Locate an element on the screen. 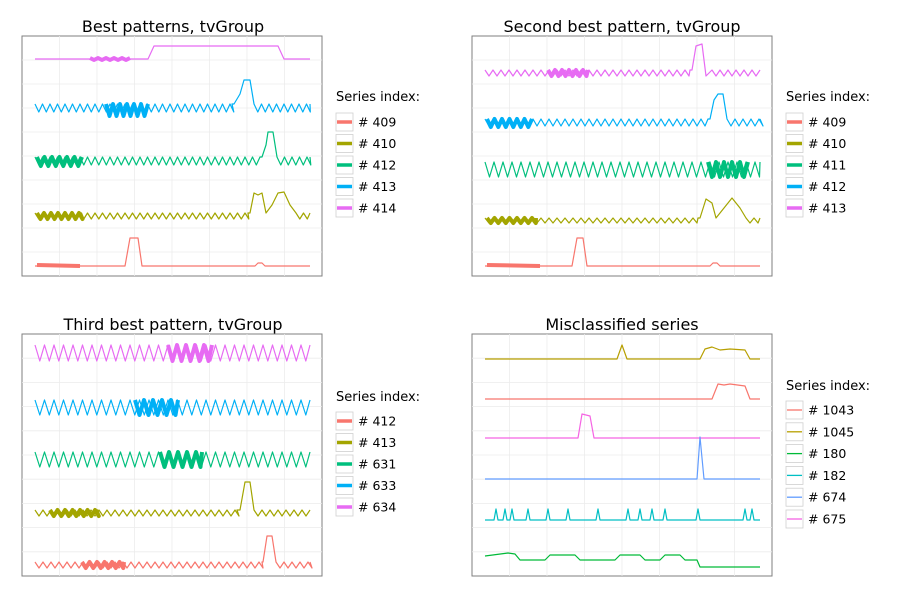  legend-item: # 674 is located at coordinates (815, 497).